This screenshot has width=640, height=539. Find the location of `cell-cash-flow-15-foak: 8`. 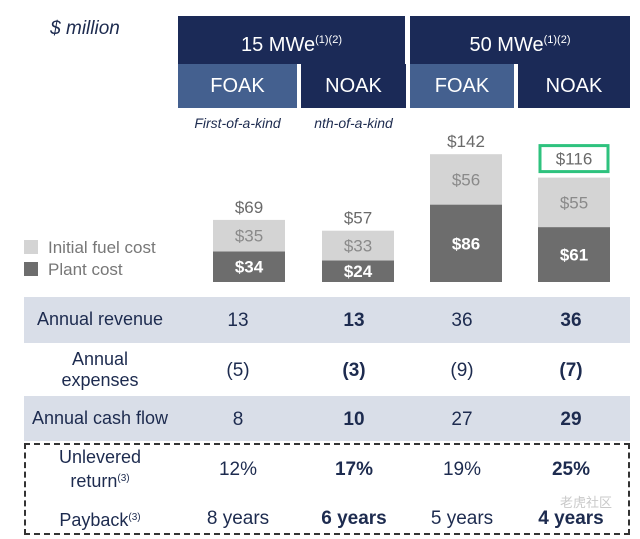

cell-cash-flow-15-foak: 8 is located at coordinates (238, 419).